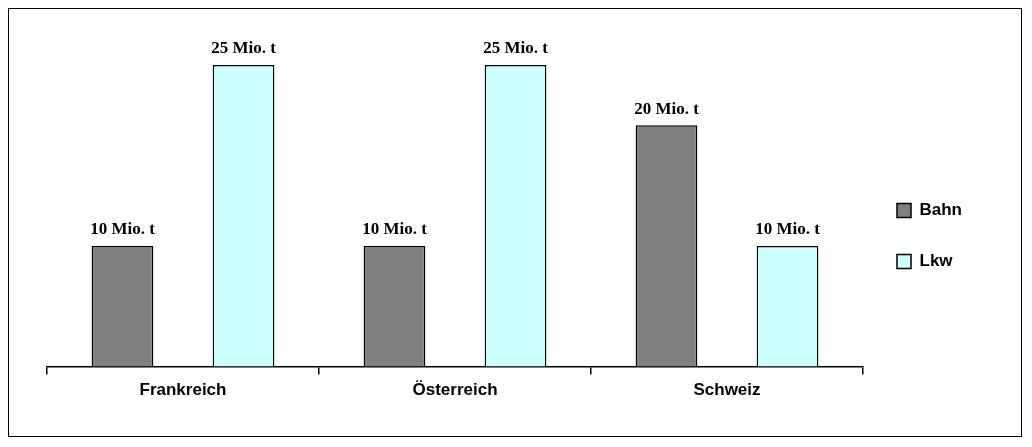 The height and width of the screenshot is (447, 1032). I want to click on x-tick-label: Frankreich, so click(183, 390).